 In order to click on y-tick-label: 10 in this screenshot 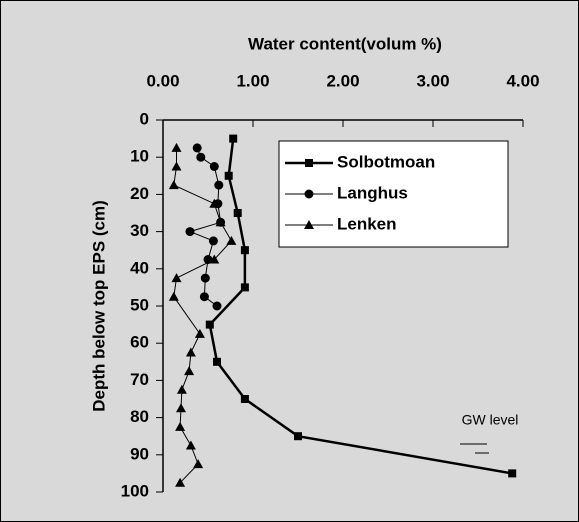, I will do `click(139, 156)`.